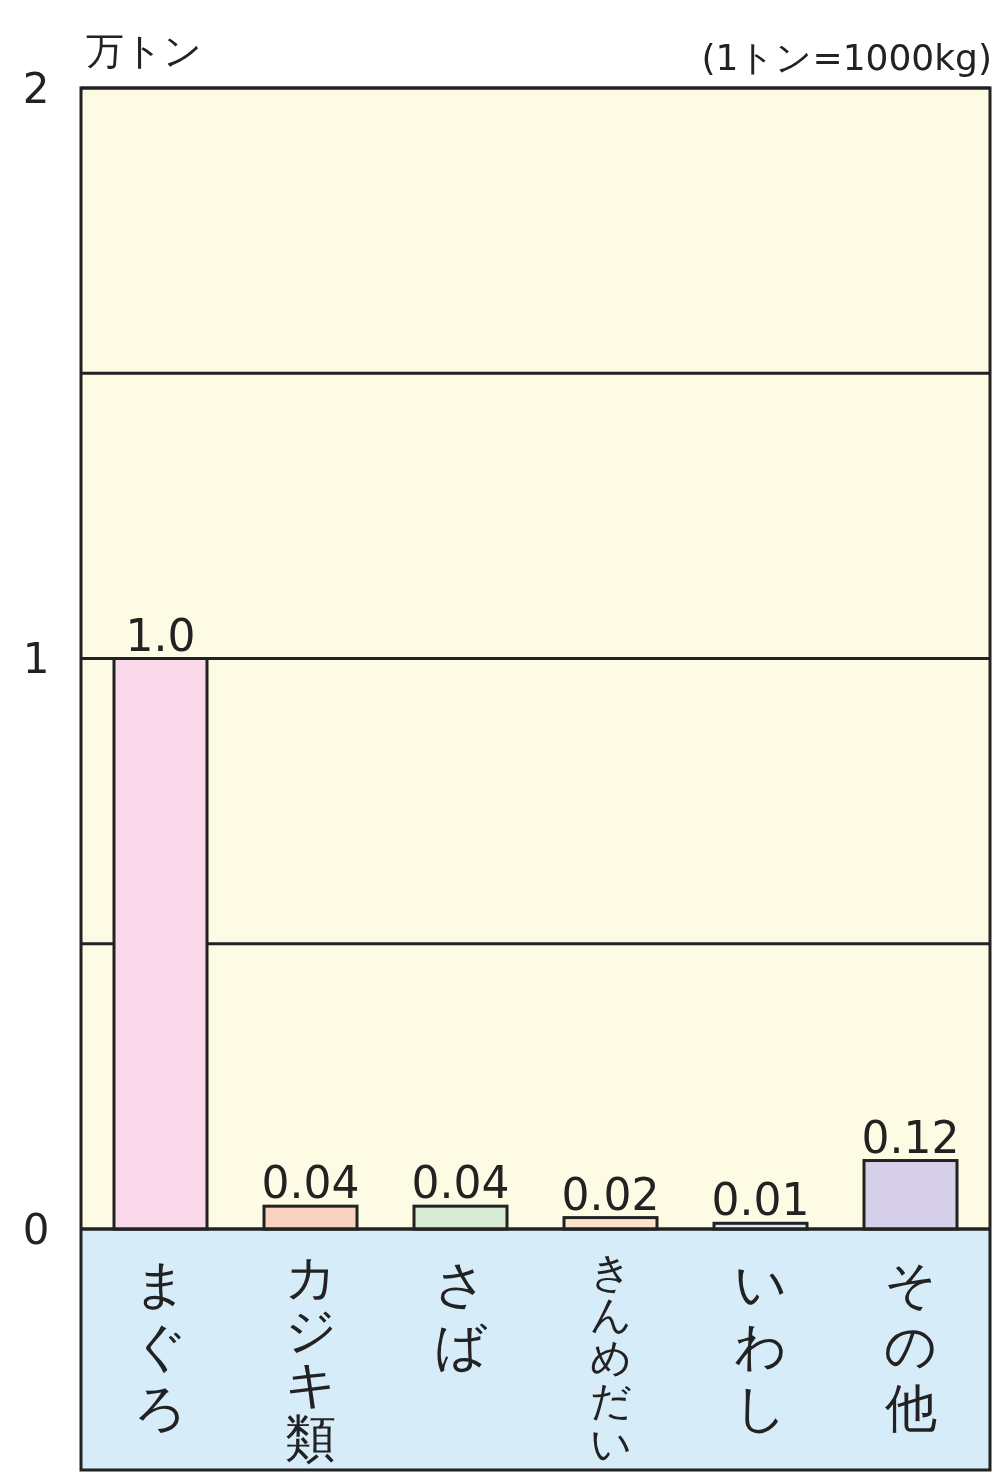 The height and width of the screenshot is (1479, 1000). What do you see at coordinates (160, 635) in the screenshot?
I see `data-label: 1.0` at bounding box center [160, 635].